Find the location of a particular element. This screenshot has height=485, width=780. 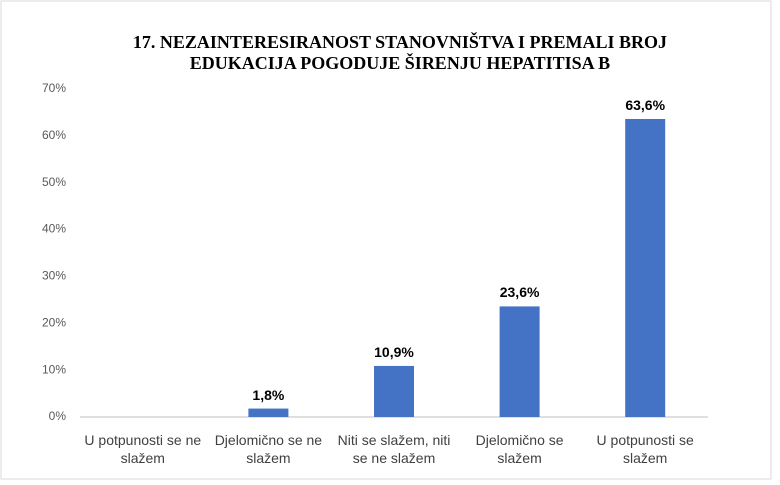

y-tick-label: 20% is located at coordinates (54, 322).